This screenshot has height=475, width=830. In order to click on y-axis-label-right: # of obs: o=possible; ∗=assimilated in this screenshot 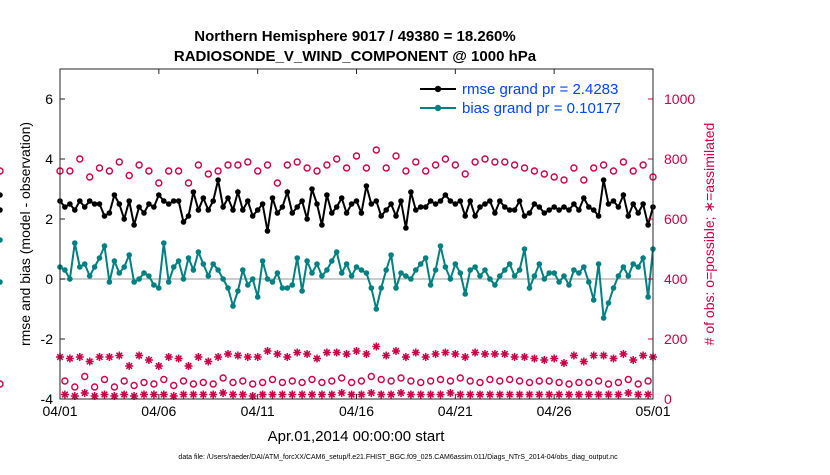, I will do `click(709, 234)`.